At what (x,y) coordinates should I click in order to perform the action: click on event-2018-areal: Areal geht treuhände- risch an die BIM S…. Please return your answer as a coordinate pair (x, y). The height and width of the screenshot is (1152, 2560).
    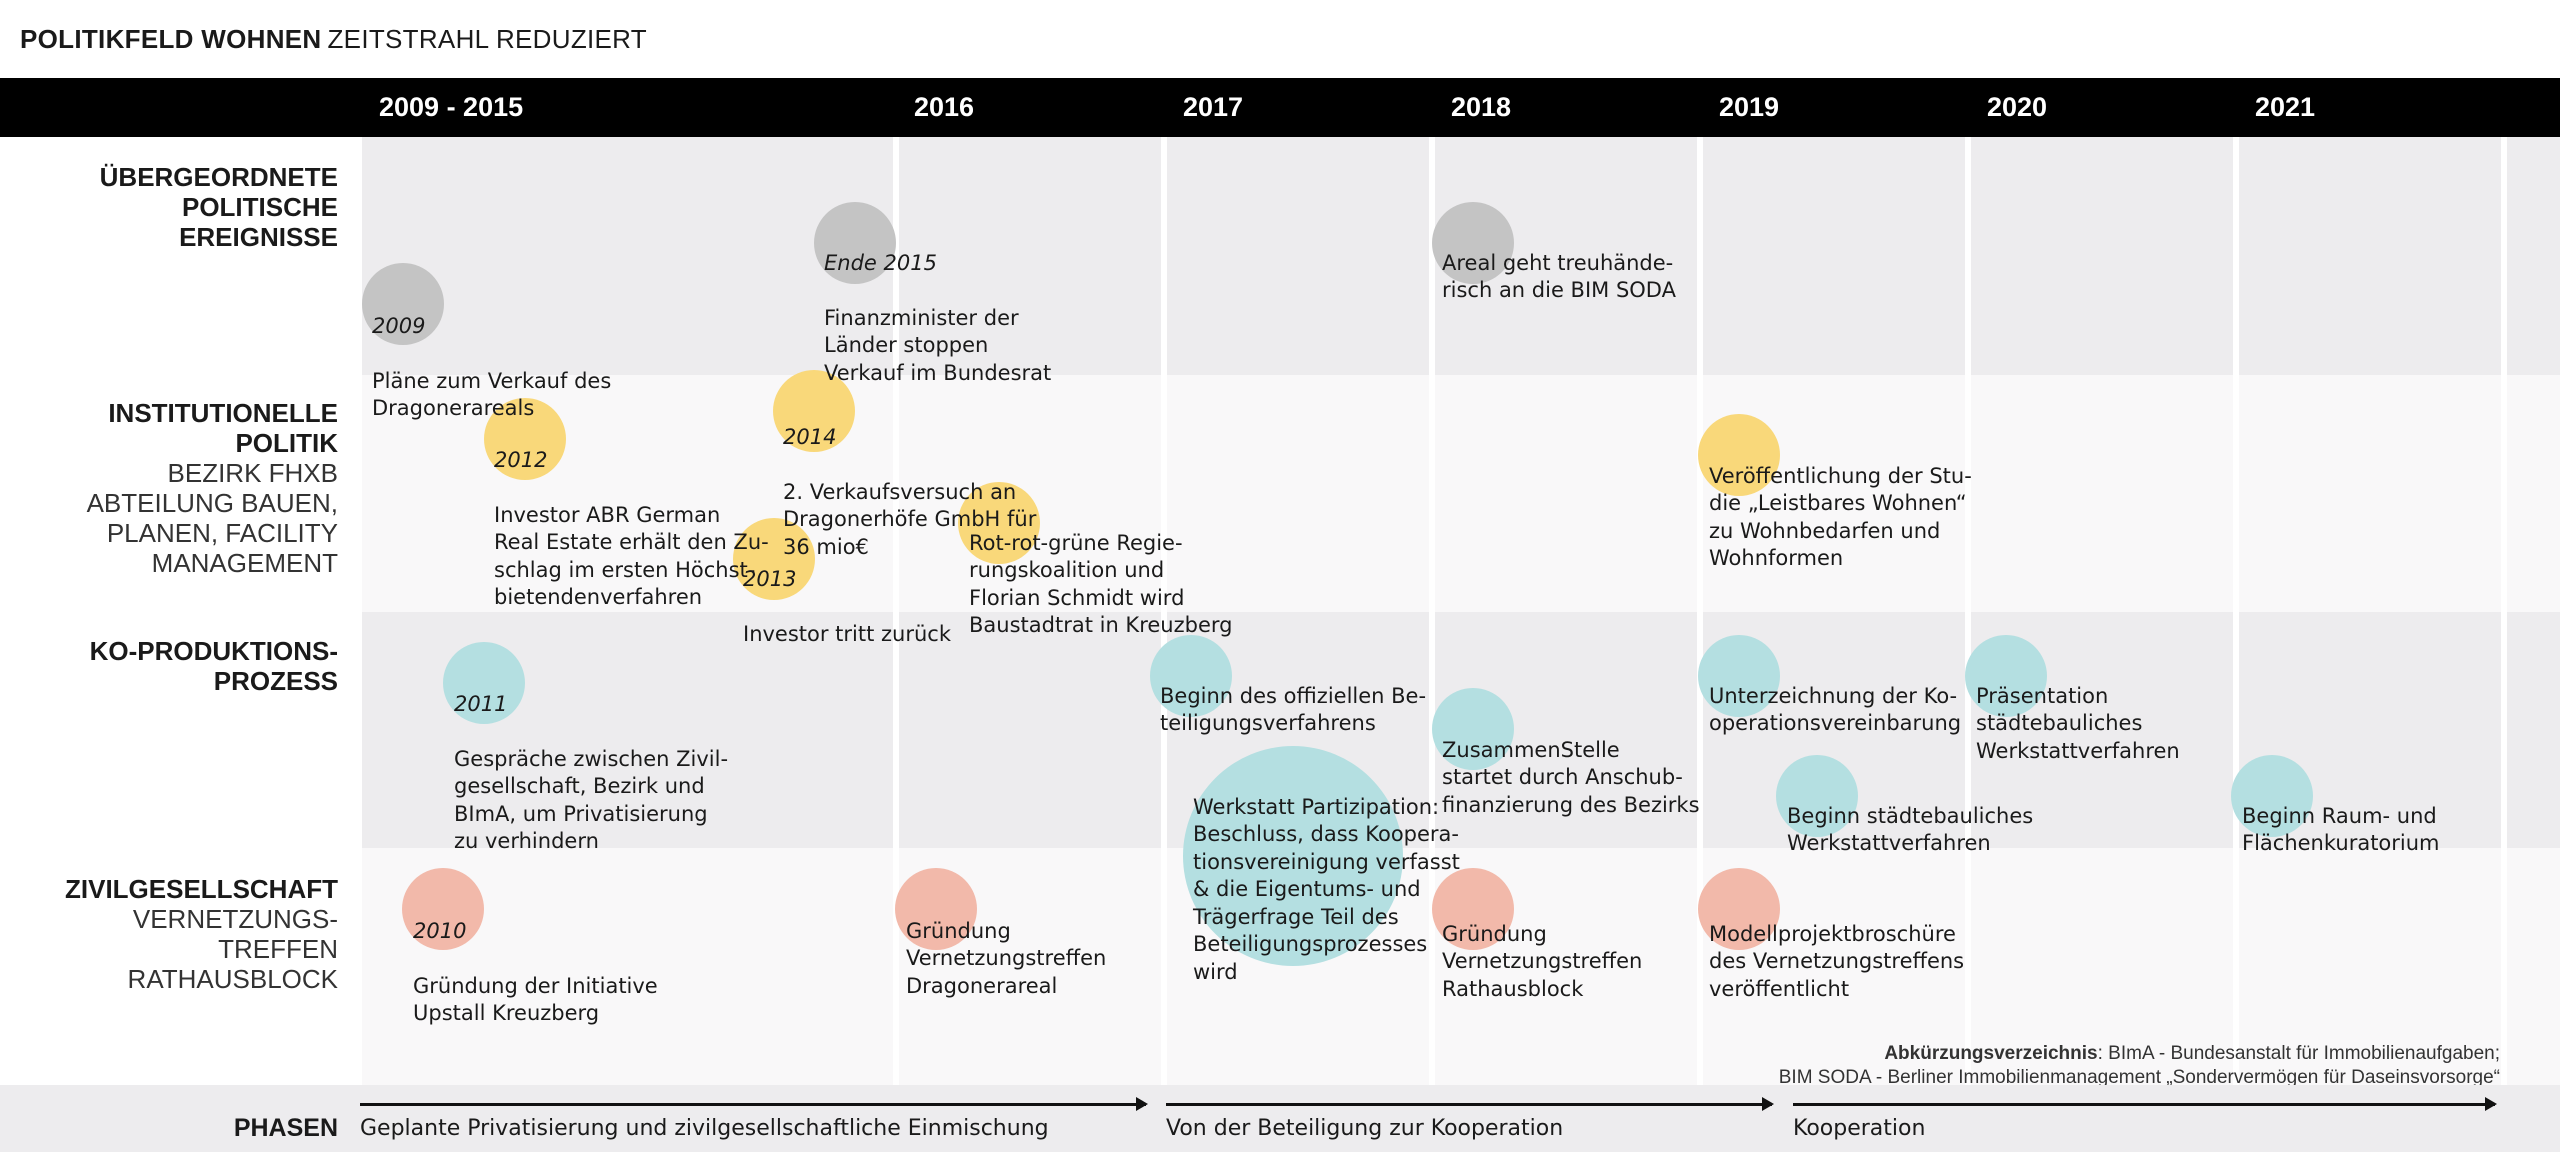
    Looking at the image, I should click on (1559, 277).